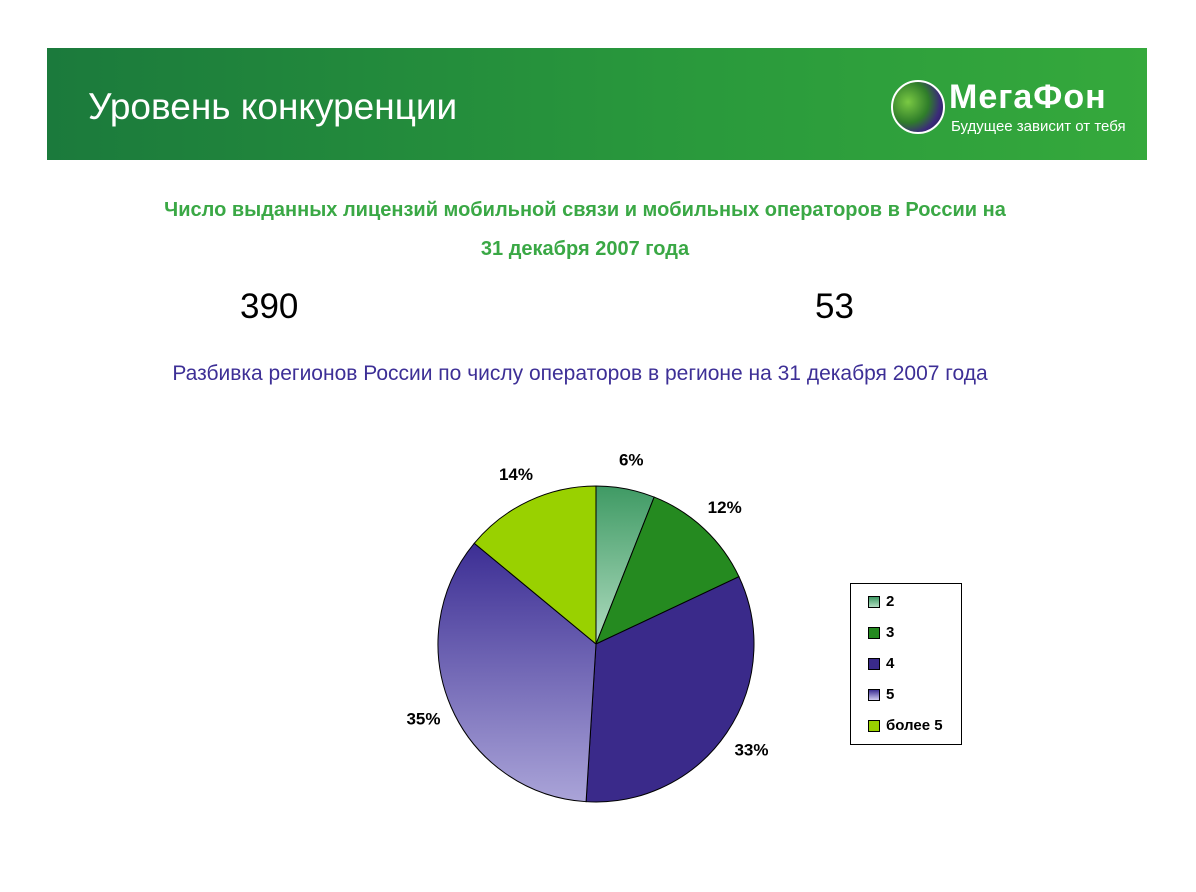 This screenshot has width=1196, height=892. What do you see at coordinates (1028, 97) in the screenshot?
I see `logo-name: МегаФон` at bounding box center [1028, 97].